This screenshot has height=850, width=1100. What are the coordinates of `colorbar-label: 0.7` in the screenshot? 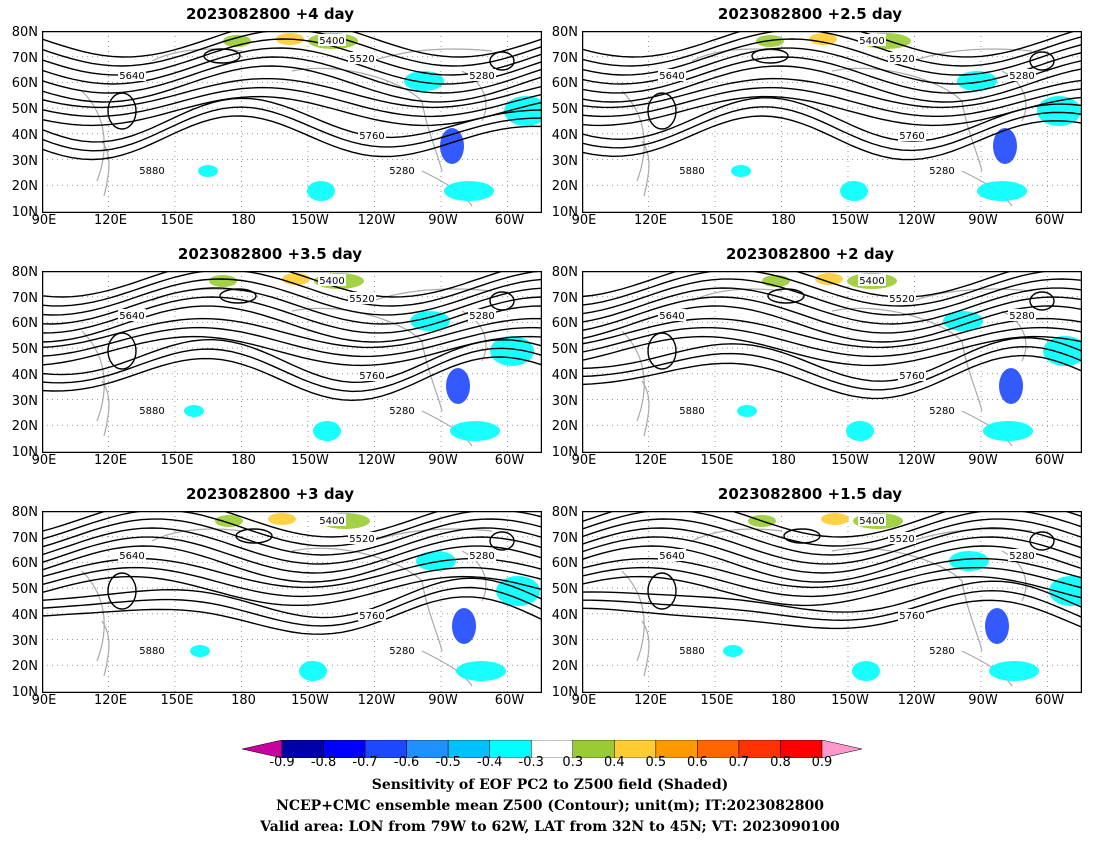 It's located at (739, 762).